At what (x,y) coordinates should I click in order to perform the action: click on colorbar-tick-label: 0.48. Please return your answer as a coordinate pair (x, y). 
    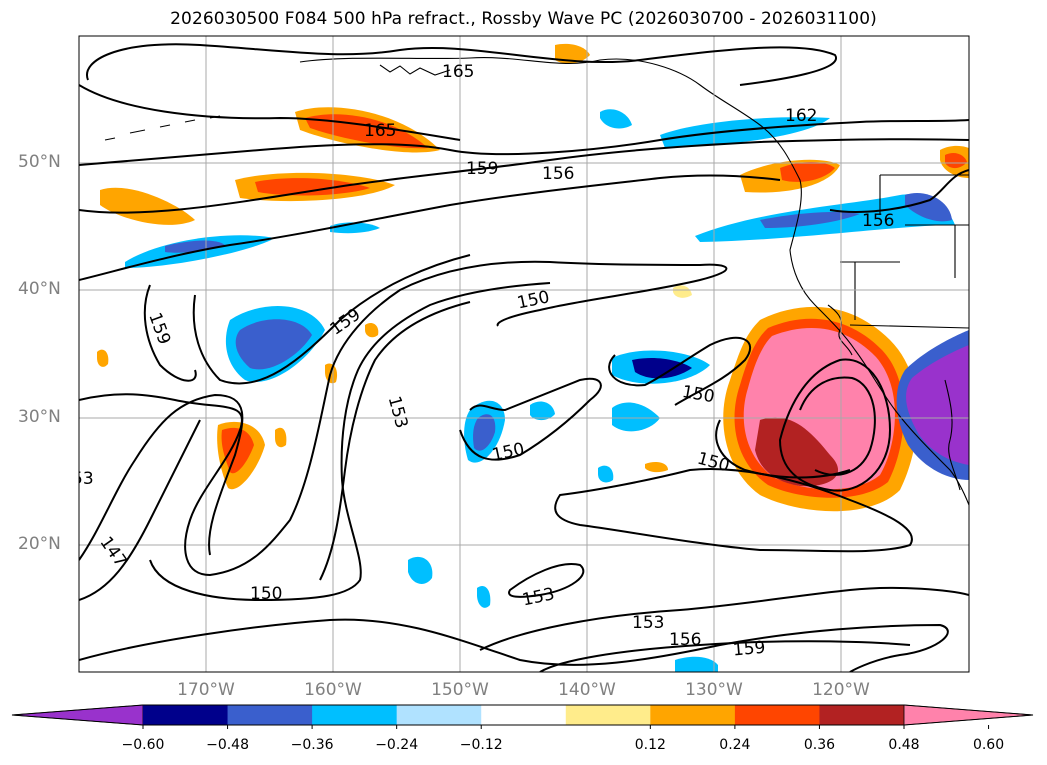
    Looking at the image, I should click on (904, 745).